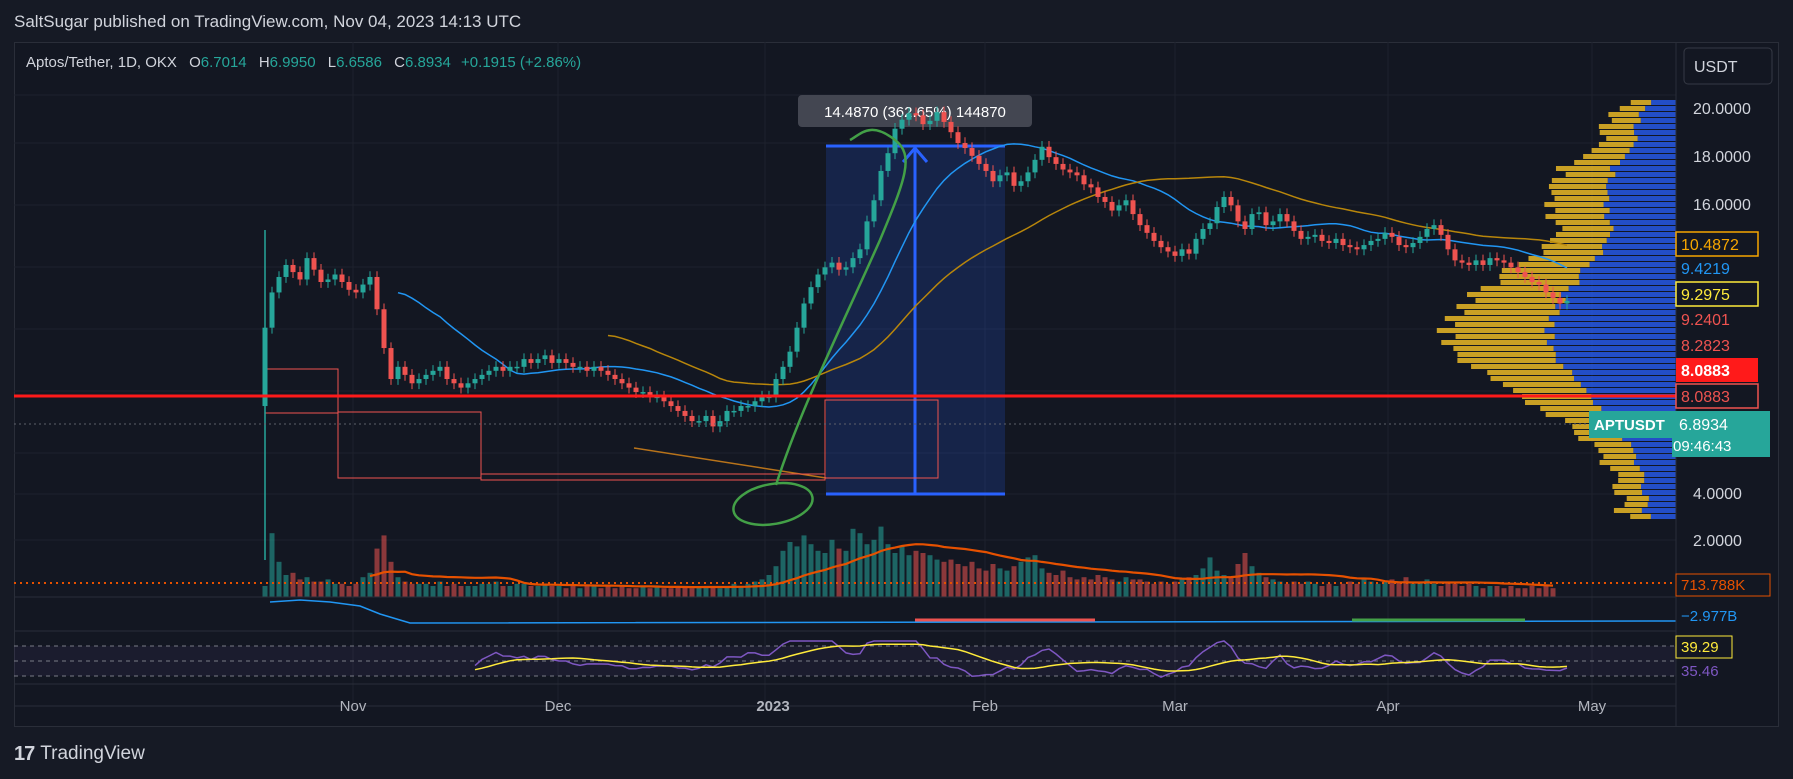  I want to click on price-range-measure: 14.4870 (362.65%) 144870, so click(915, 294).